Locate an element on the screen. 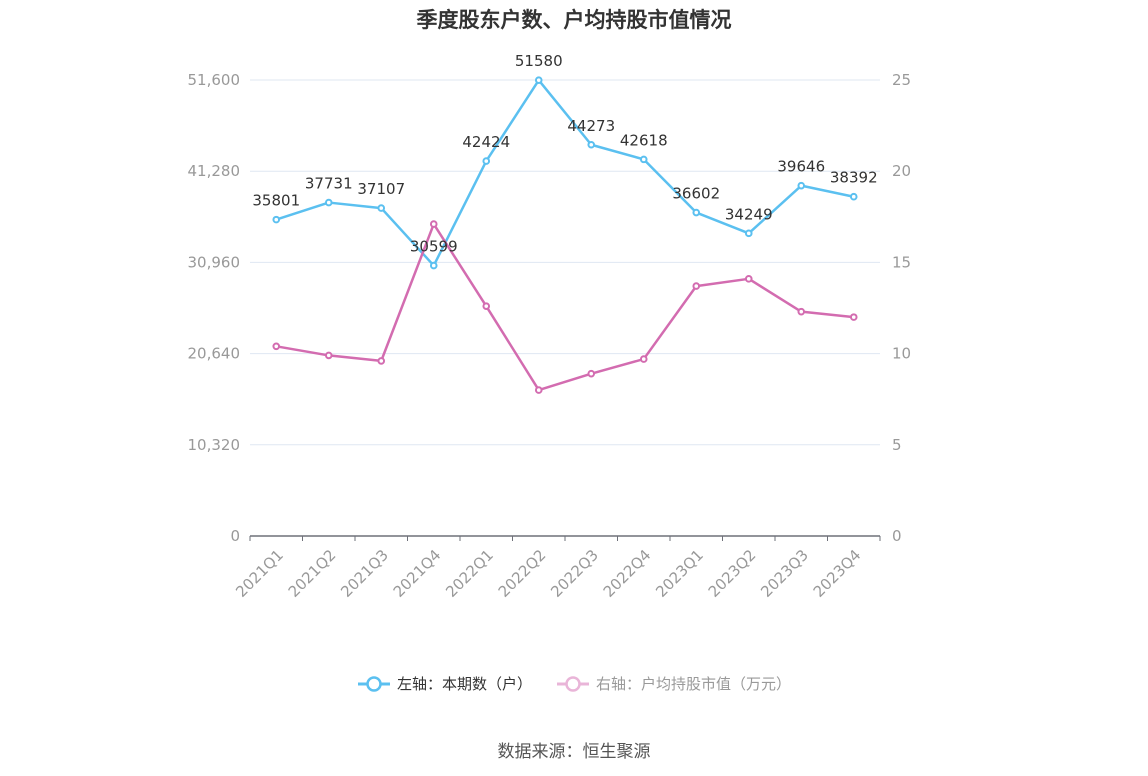 This screenshot has height=776, width=1148. series-line-households is located at coordinates (565, 172).